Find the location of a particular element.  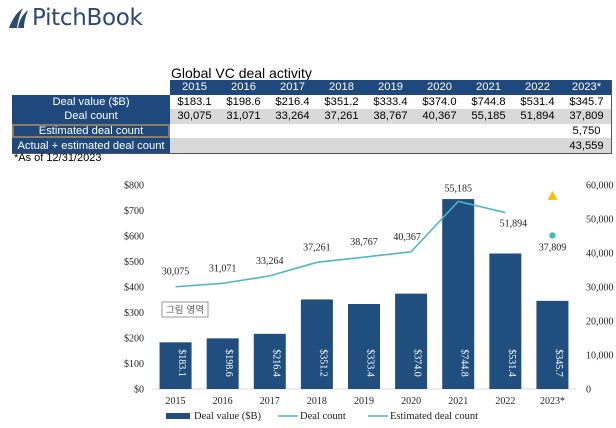

plot-area-annotation-box is located at coordinates (185, 309).